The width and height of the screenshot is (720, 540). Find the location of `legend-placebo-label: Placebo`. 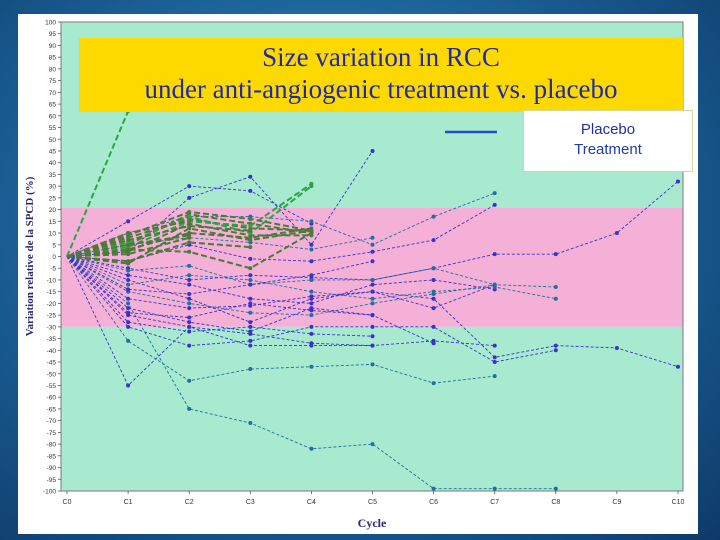

legend-placebo-label: Placebo is located at coordinates (608, 129).